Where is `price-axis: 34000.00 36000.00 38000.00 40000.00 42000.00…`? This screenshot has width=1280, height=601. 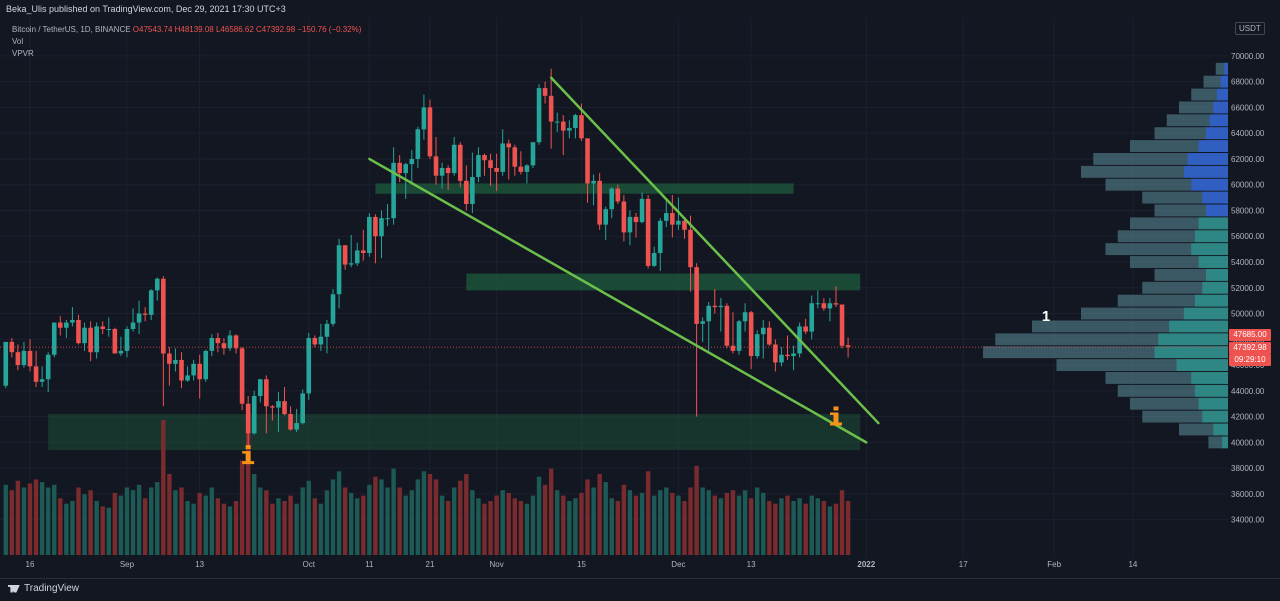 price-axis: 34000.00 36000.00 38000.00 40000.00 42000.00… is located at coordinates (1254, 298).